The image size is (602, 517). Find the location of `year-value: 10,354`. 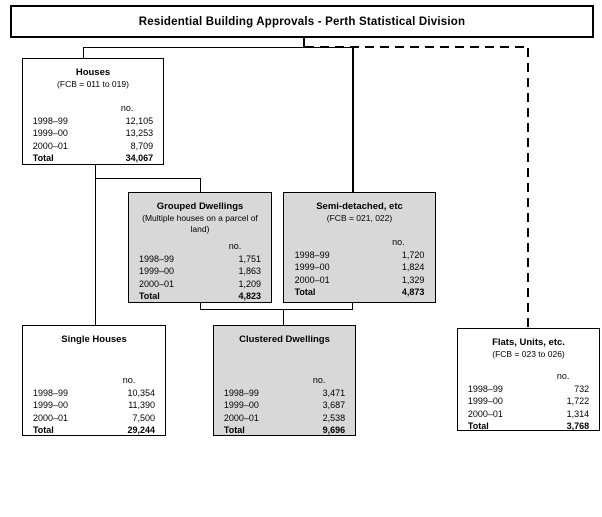

year-value: 10,354 is located at coordinates (141, 392).